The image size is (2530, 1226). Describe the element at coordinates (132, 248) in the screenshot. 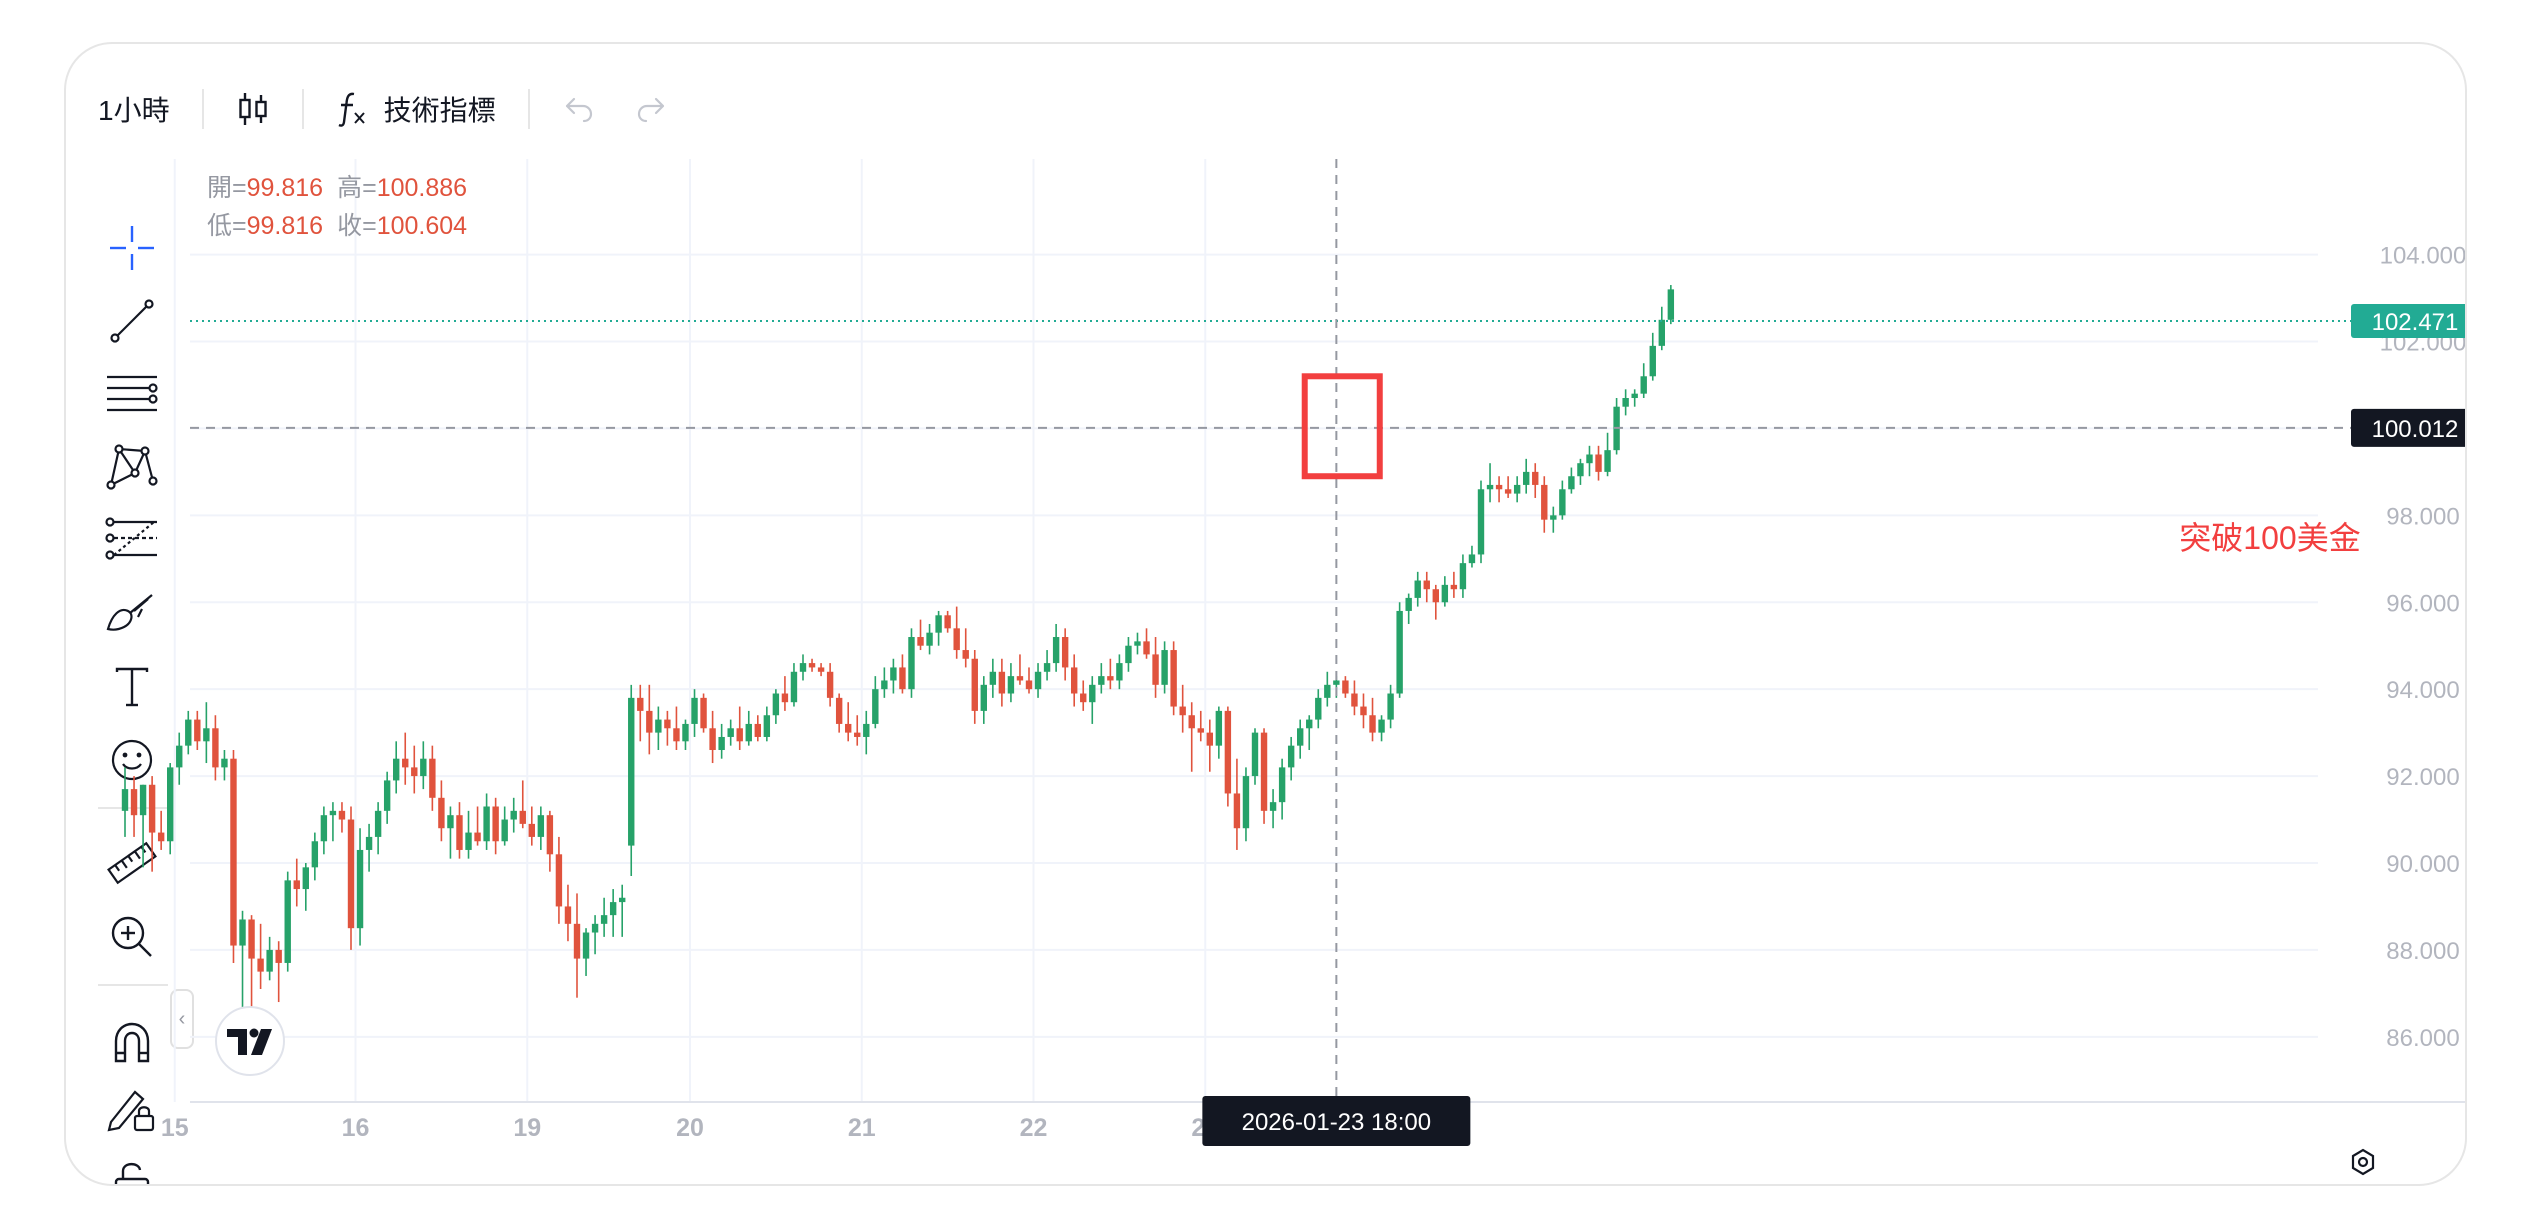

I see `crosshair-icon` at that location.